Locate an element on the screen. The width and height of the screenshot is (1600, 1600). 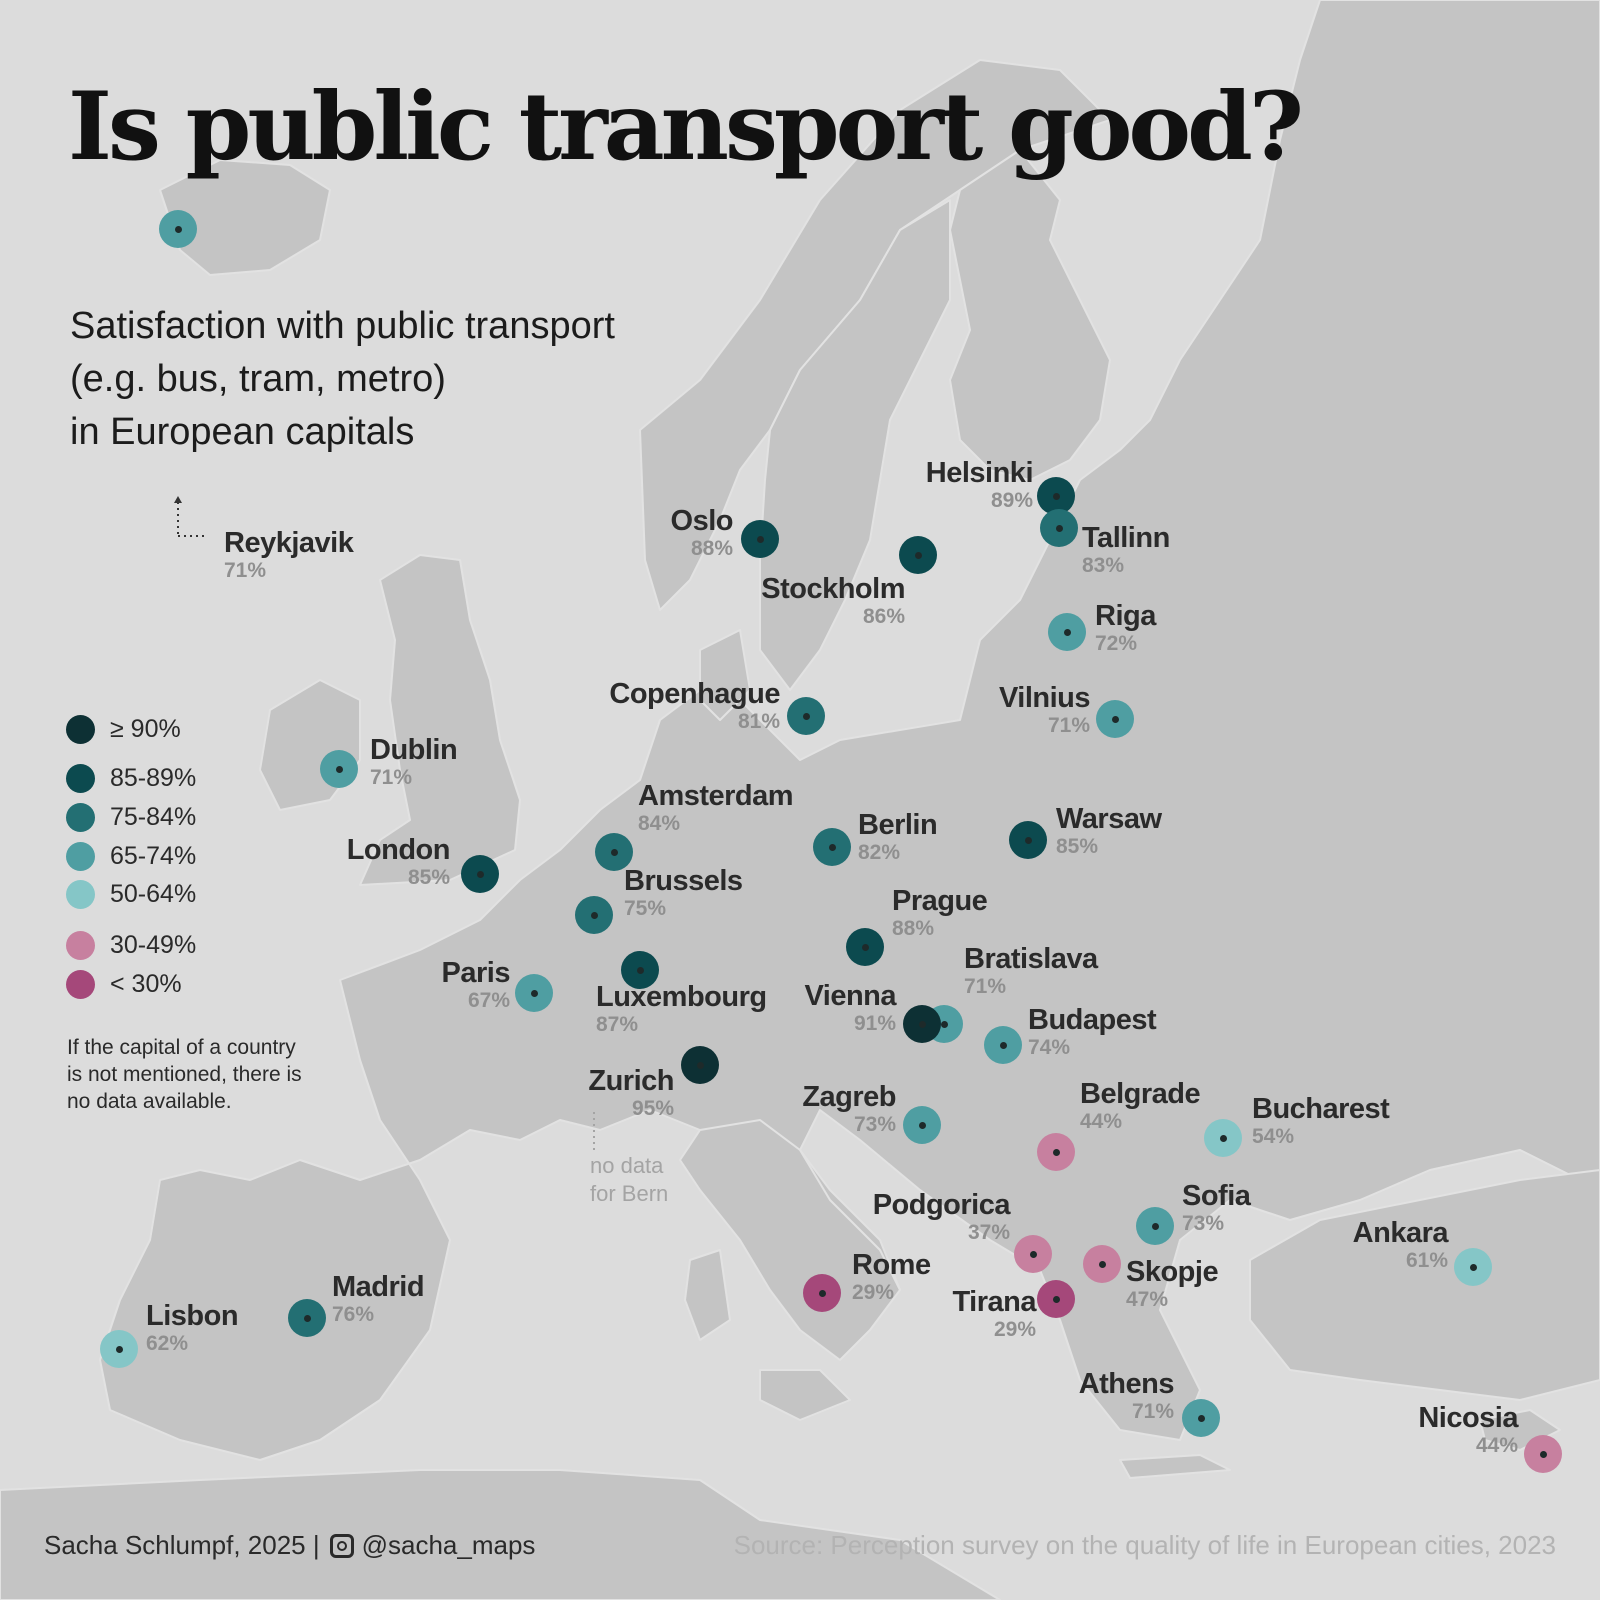
city-value: 87% is located at coordinates (617, 1024).